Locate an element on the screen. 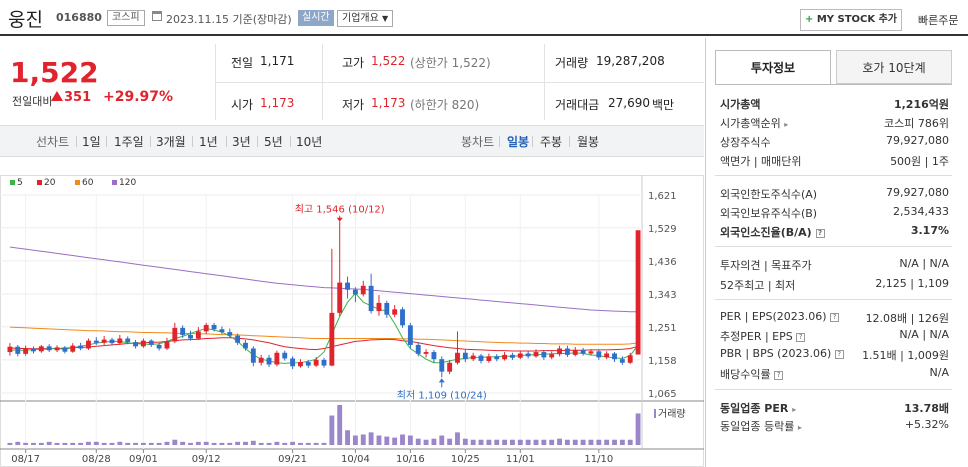  period-tab-line-3: 3개월 is located at coordinates (171, 142).